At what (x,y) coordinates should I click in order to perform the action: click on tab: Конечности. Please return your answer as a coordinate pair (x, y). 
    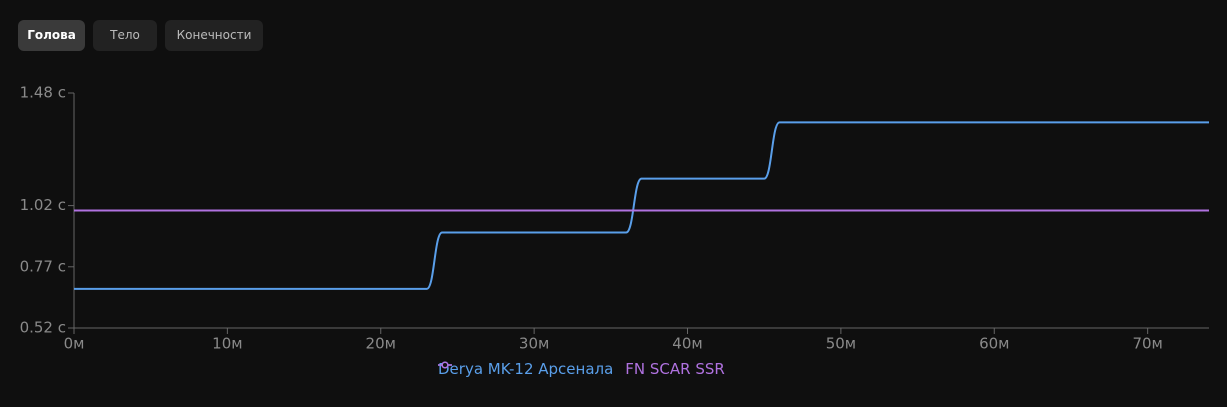
    Looking at the image, I should click on (214, 35).